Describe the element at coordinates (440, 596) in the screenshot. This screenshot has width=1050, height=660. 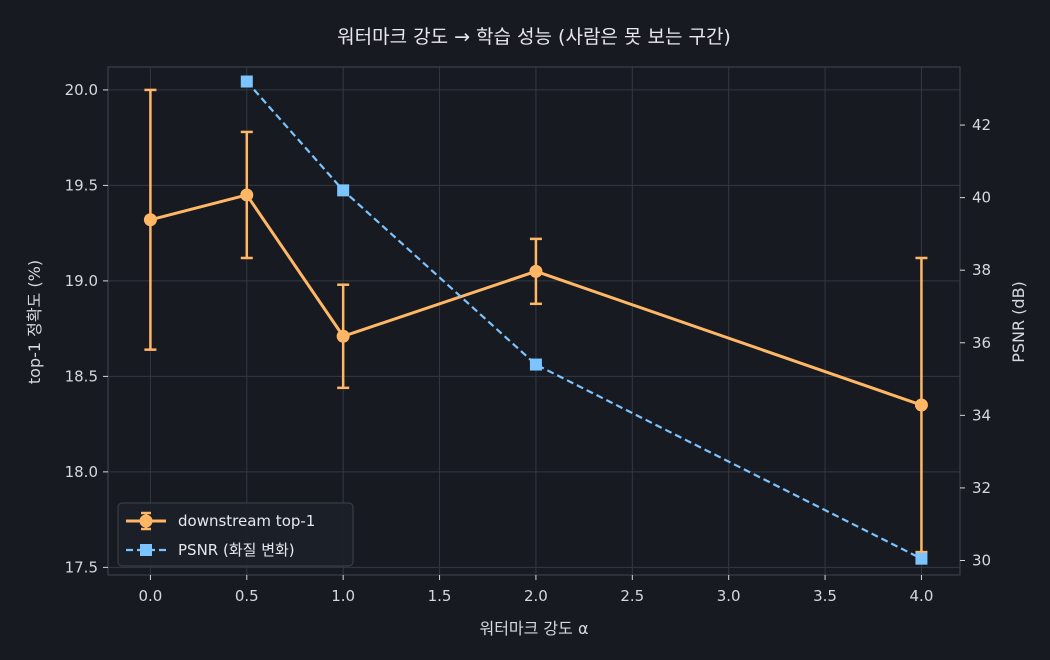
I see `x-tick-label: 1.5` at that location.